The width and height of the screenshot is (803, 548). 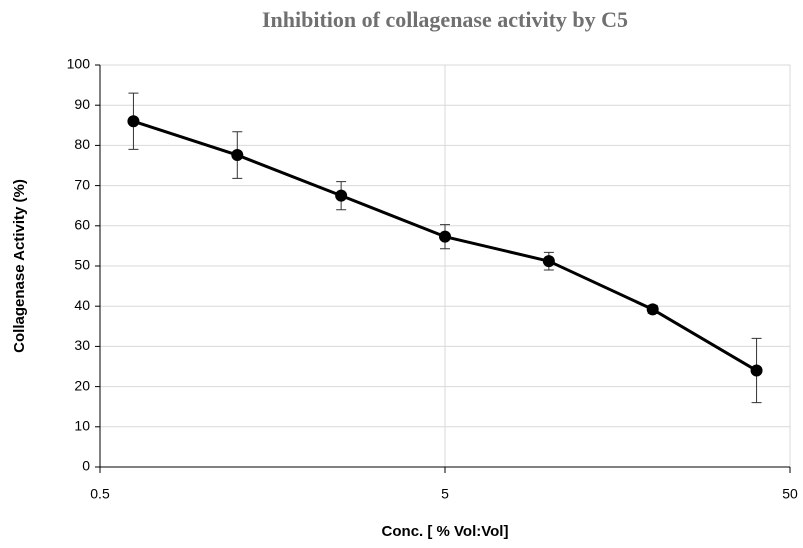 What do you see at coordinates (82, 104) in the screenshot?
I see `y-tick-label: 90` at bounding box center [82, 104].